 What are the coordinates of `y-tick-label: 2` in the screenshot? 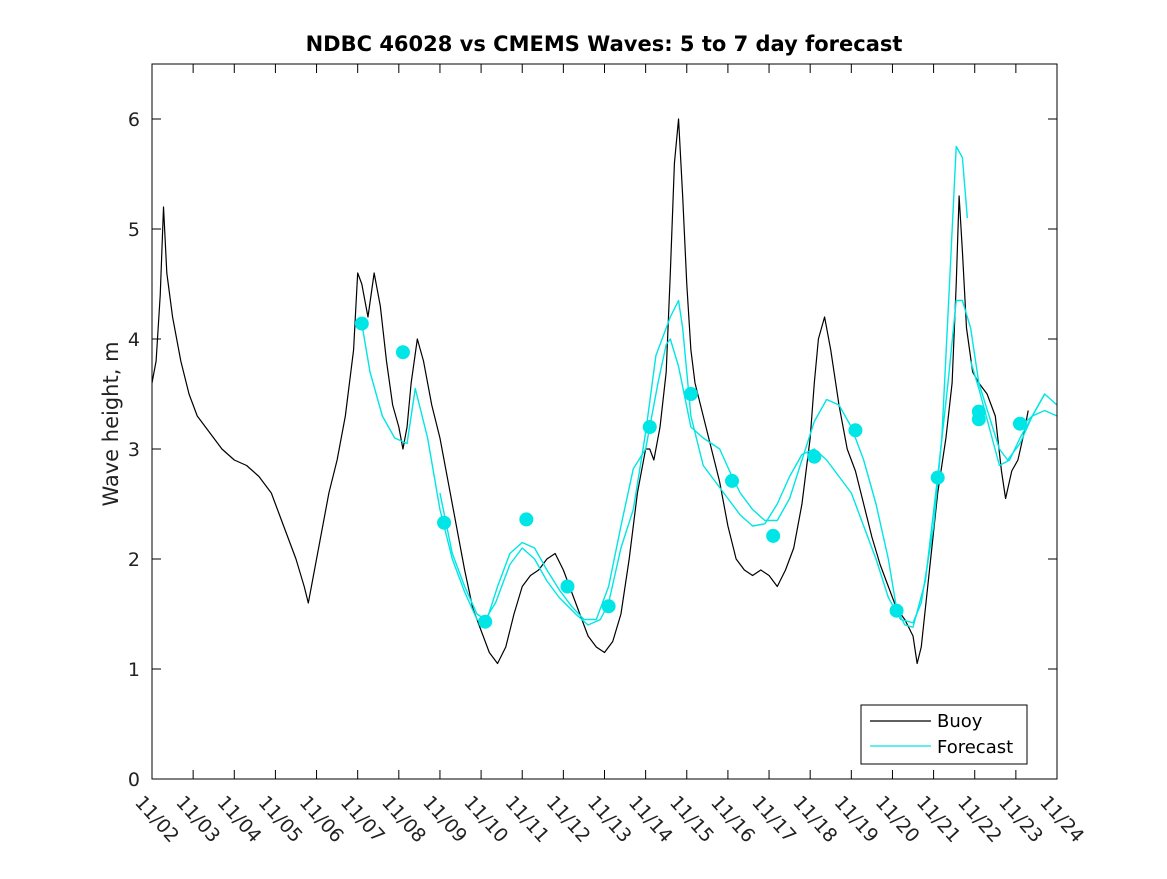 It's located at (134, 560).